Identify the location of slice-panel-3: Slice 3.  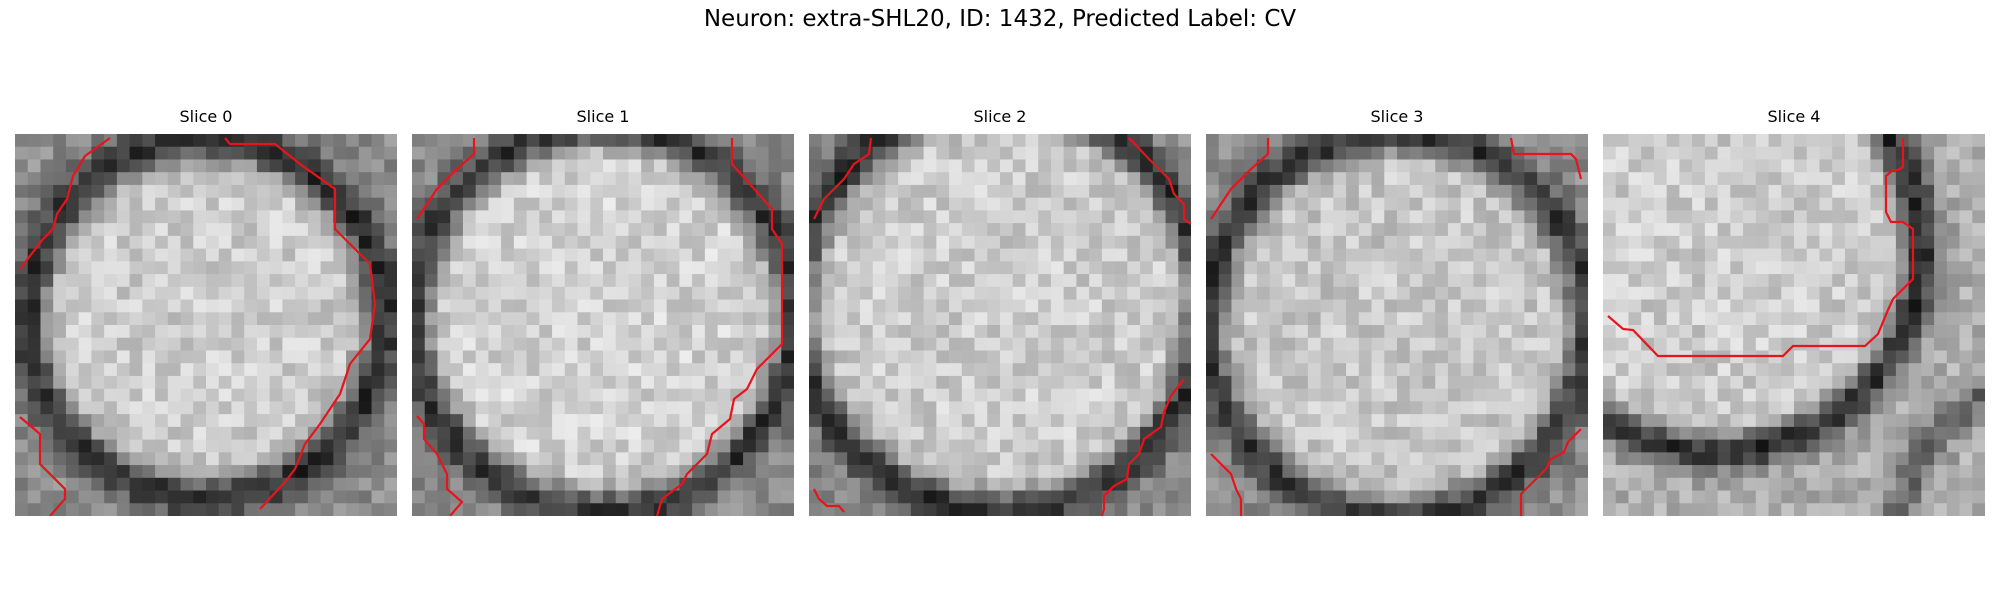
(1397, 311).